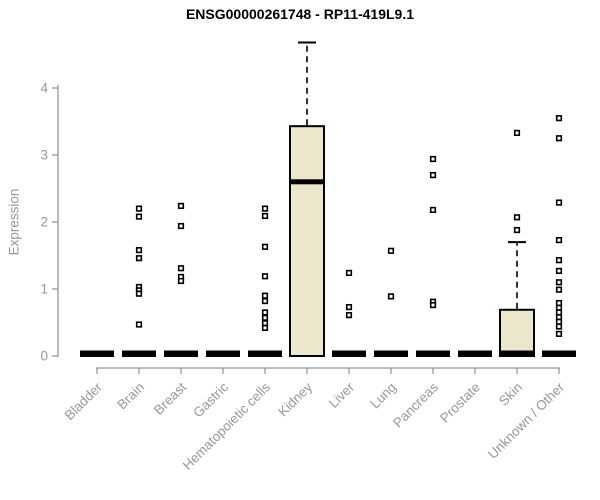 The height and width of the screenshot is (500, 600). Describe the element at coordinates (295, 399) in the screenshot. I see `x-tick-label: Kidney` at that location.